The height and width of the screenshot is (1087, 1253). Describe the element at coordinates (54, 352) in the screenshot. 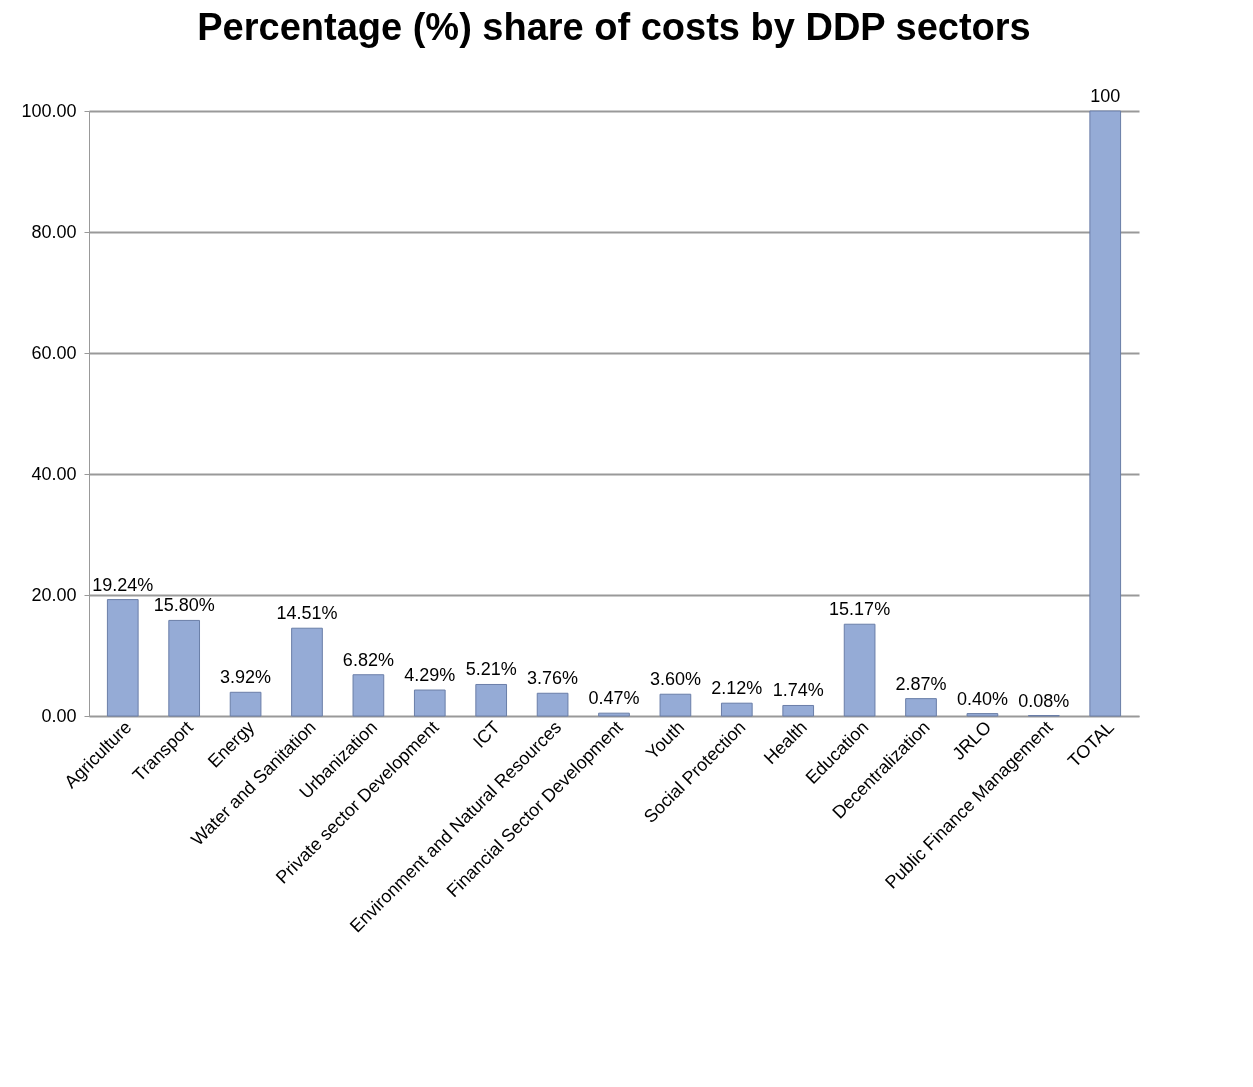

I see `y-tick-label: 60.00` at that location.